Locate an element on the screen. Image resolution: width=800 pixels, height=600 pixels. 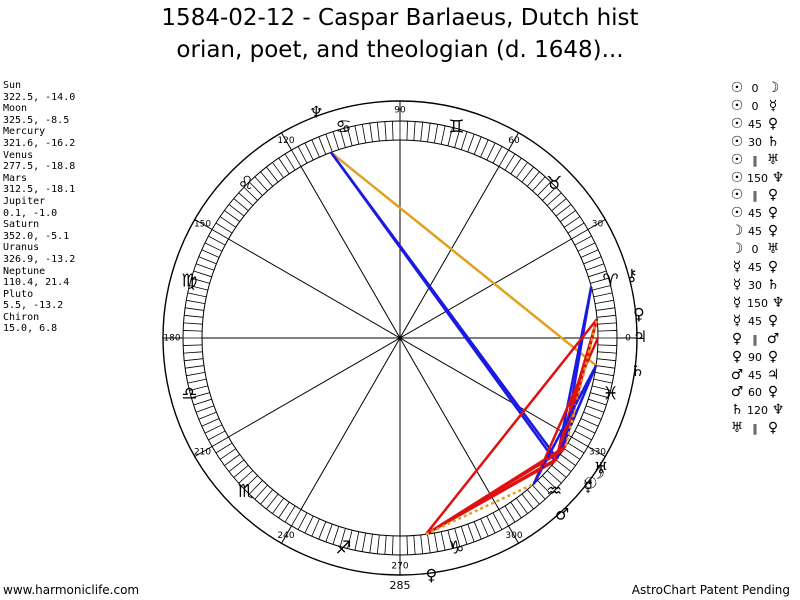
zodiac-sign-icon: ♐ is located at coordinates (344, 548).